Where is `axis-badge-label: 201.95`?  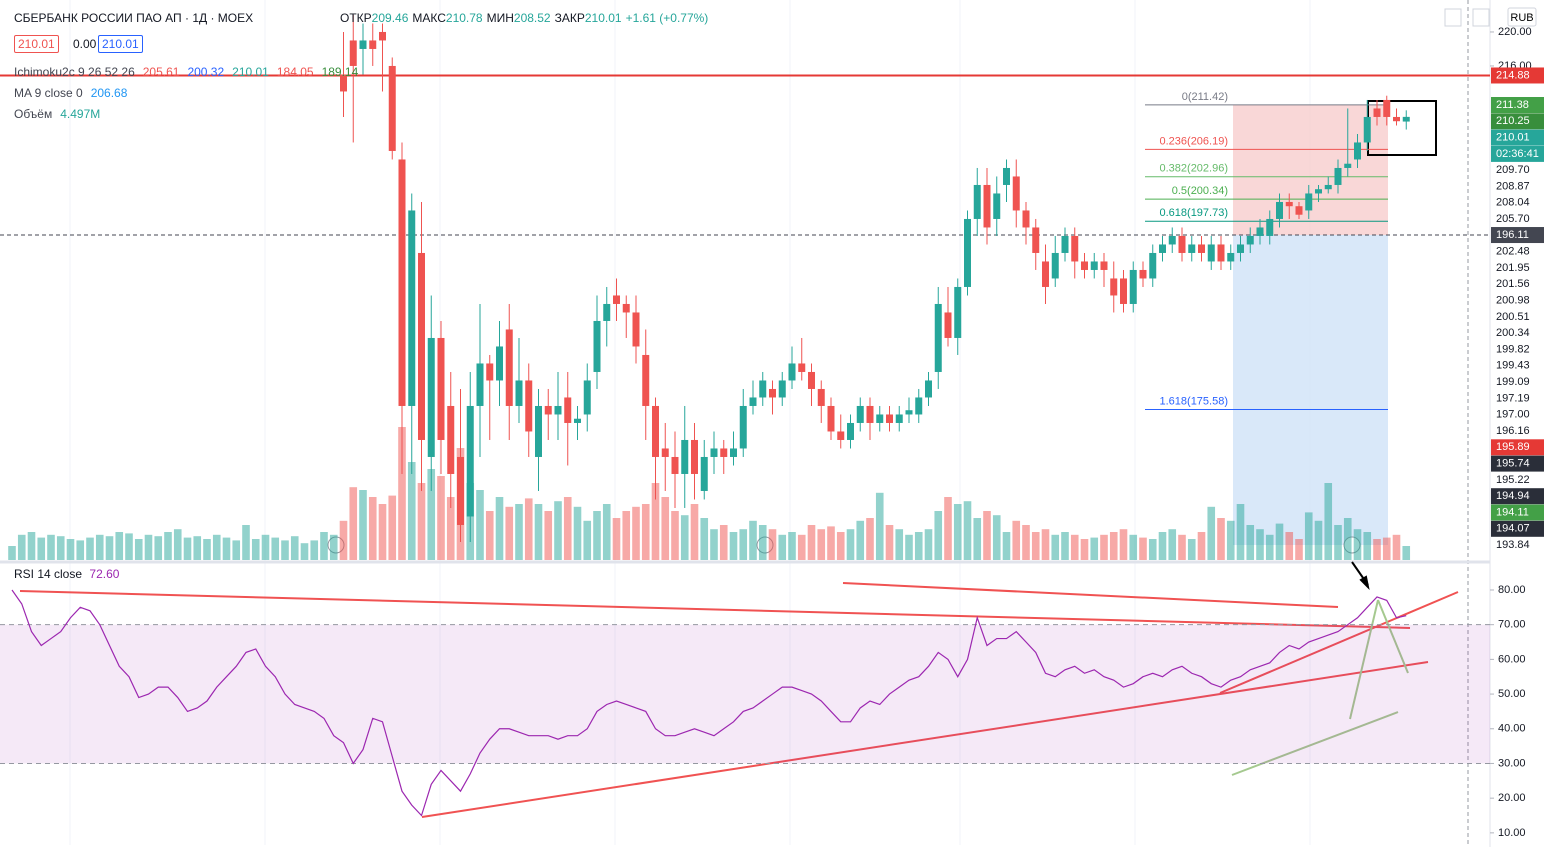
axis-badge-label: 201.95 is located at coordinates (1513, 268).